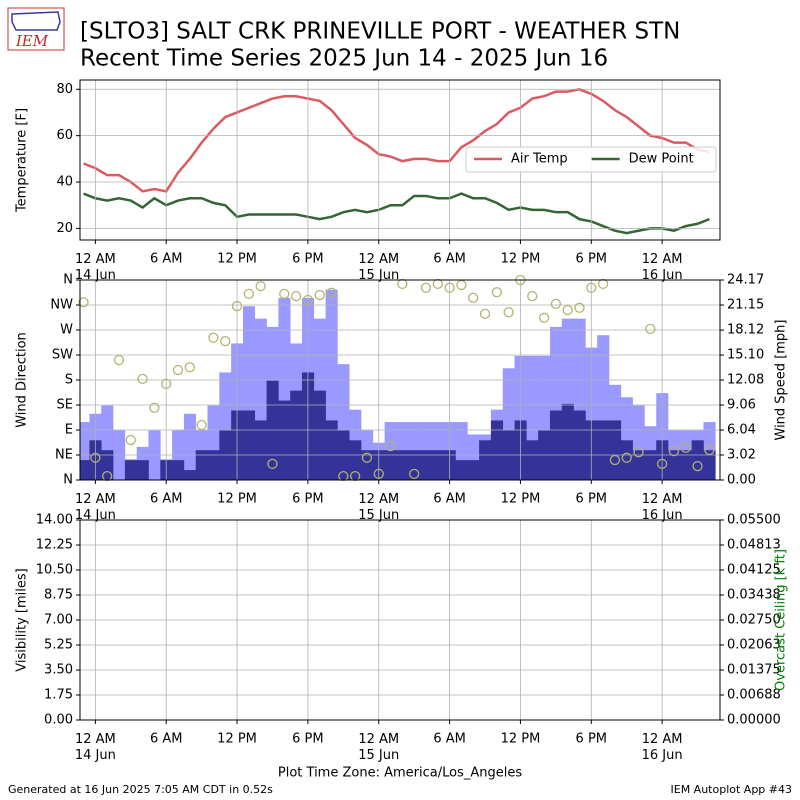 This screenshot has width=800, height=800. I want to click on y-tick-label: 0.00, so click(58, 720).